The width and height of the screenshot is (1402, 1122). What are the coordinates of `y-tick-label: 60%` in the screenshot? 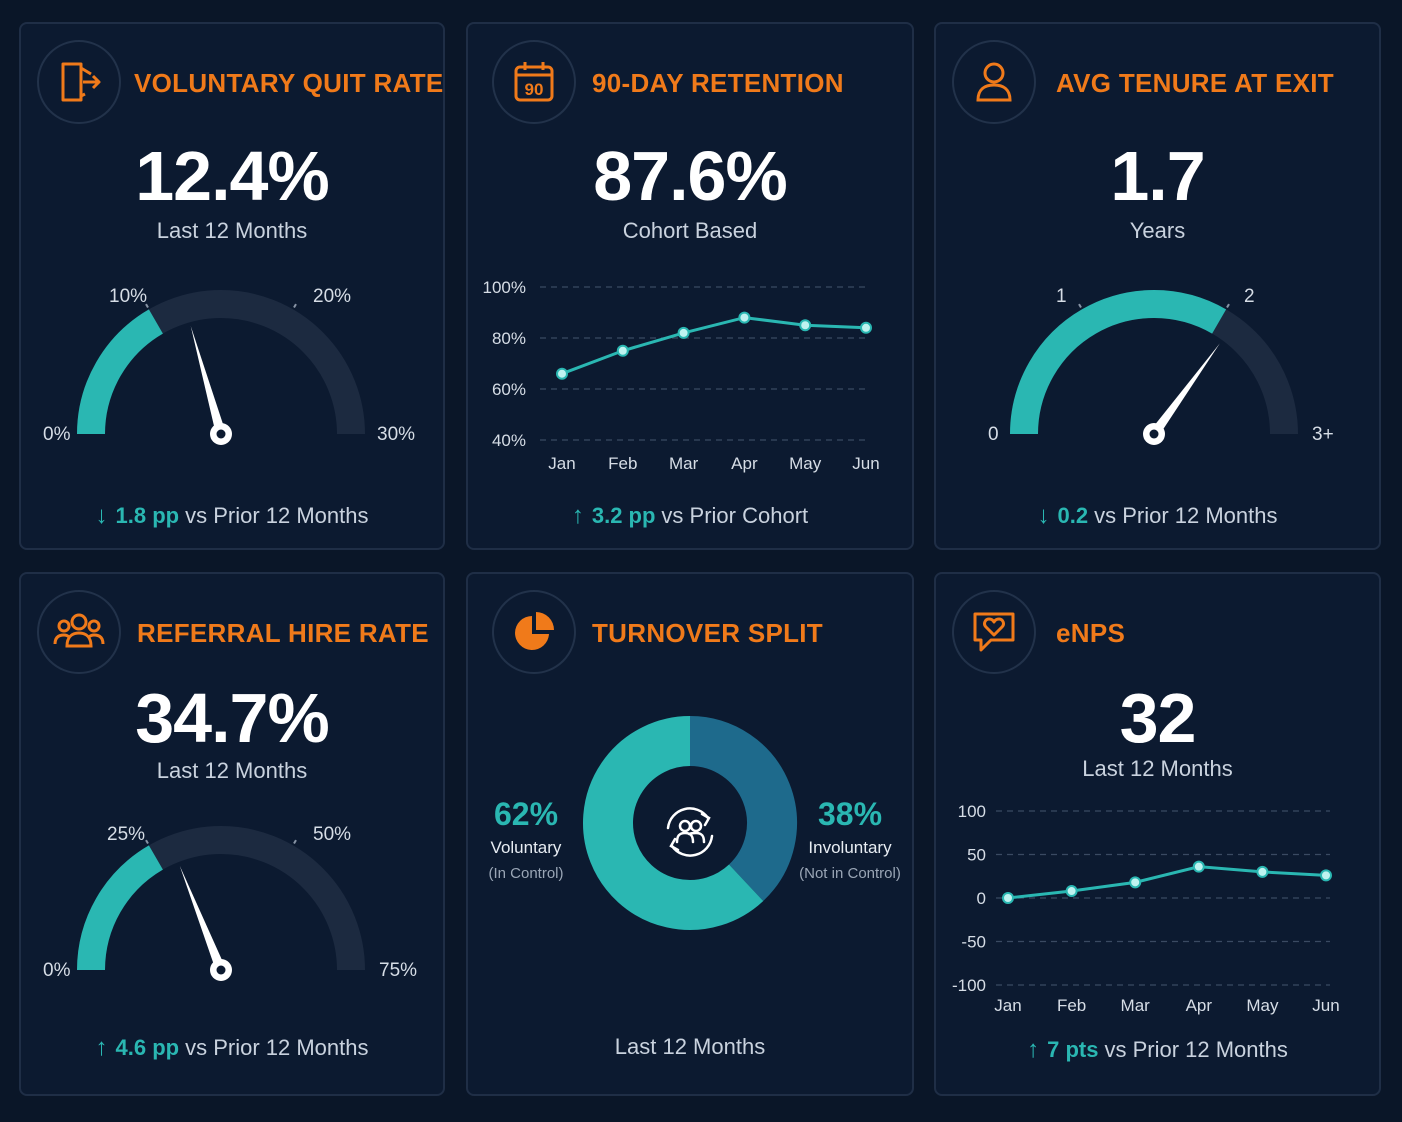 It's located at (509, 389).